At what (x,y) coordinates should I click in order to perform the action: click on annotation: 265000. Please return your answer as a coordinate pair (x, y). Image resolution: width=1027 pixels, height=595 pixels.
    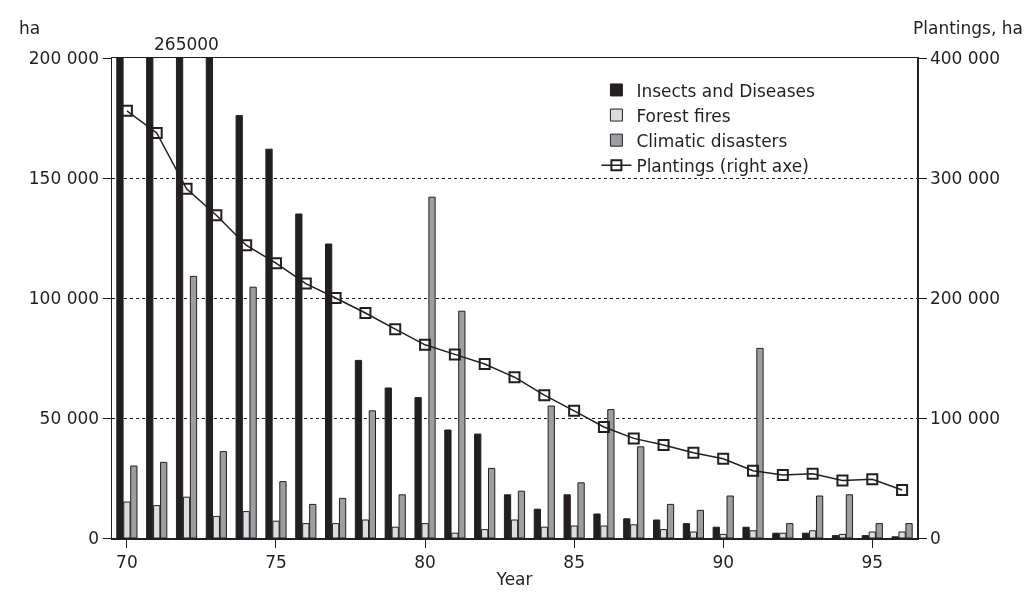
    Looking at the image, I should click on (186, 44).